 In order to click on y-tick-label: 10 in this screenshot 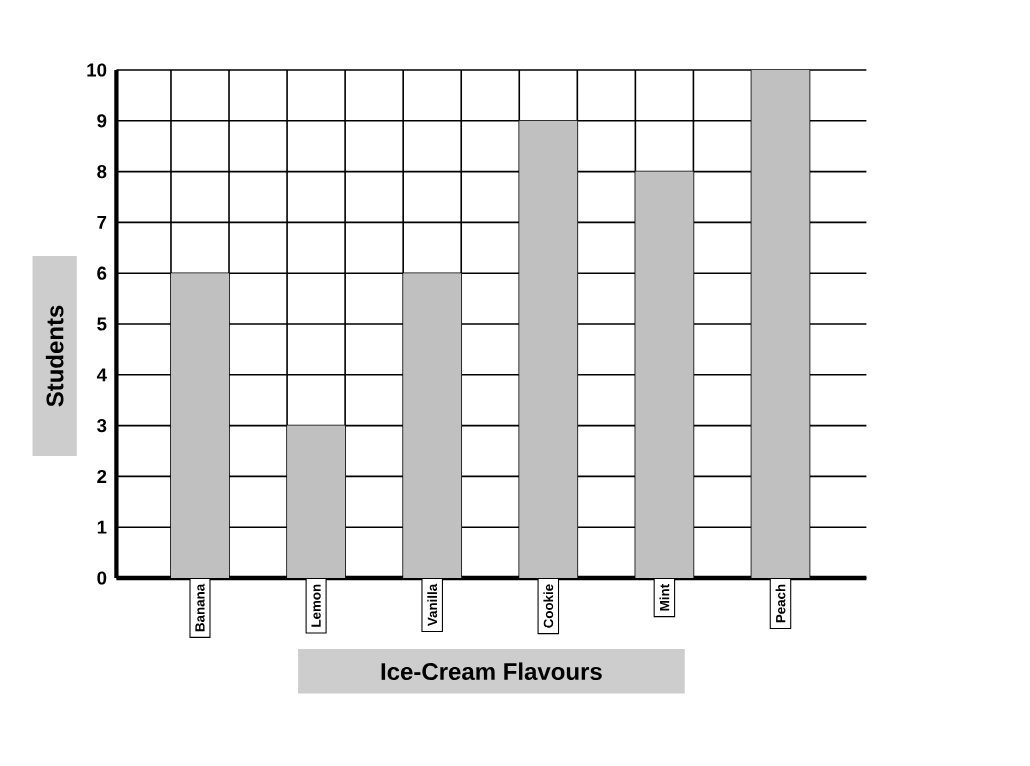, I will do `click(97, 70)`.